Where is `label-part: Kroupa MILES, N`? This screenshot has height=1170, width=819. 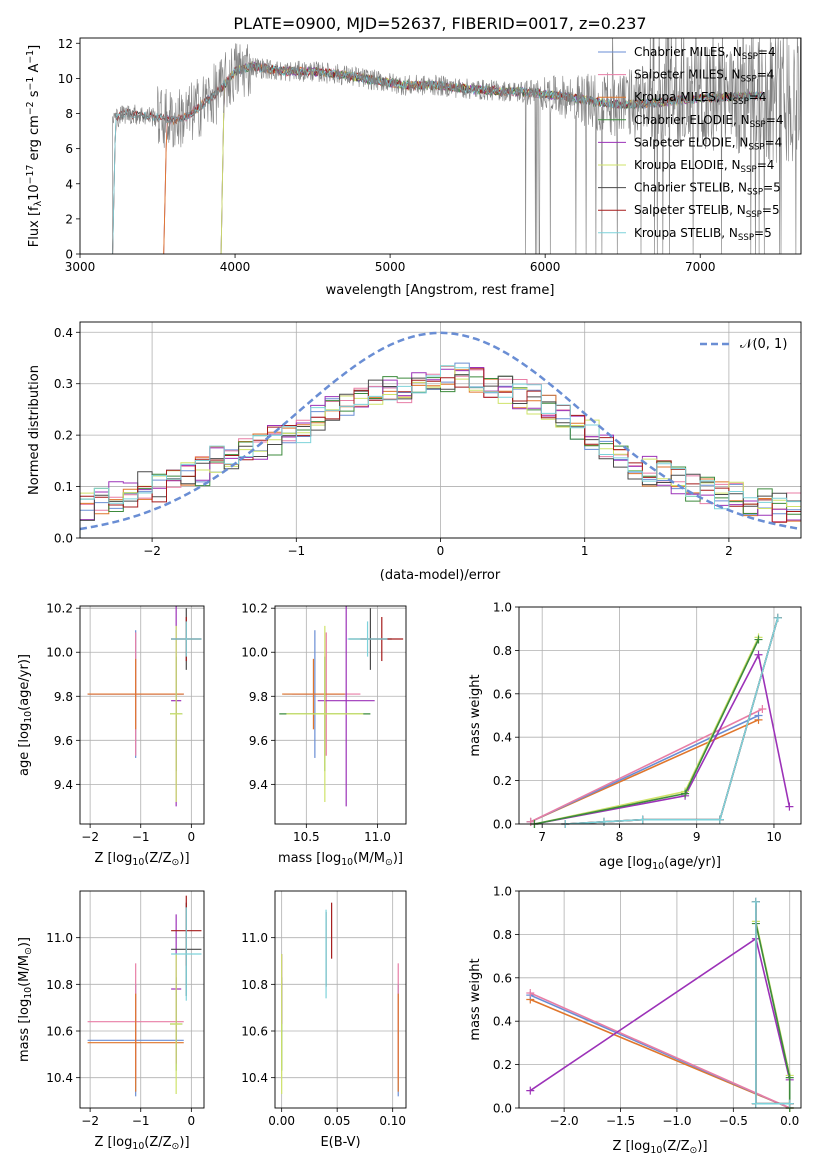 label-part: Kroupa MILES, N is located at coordinates (683, 97).